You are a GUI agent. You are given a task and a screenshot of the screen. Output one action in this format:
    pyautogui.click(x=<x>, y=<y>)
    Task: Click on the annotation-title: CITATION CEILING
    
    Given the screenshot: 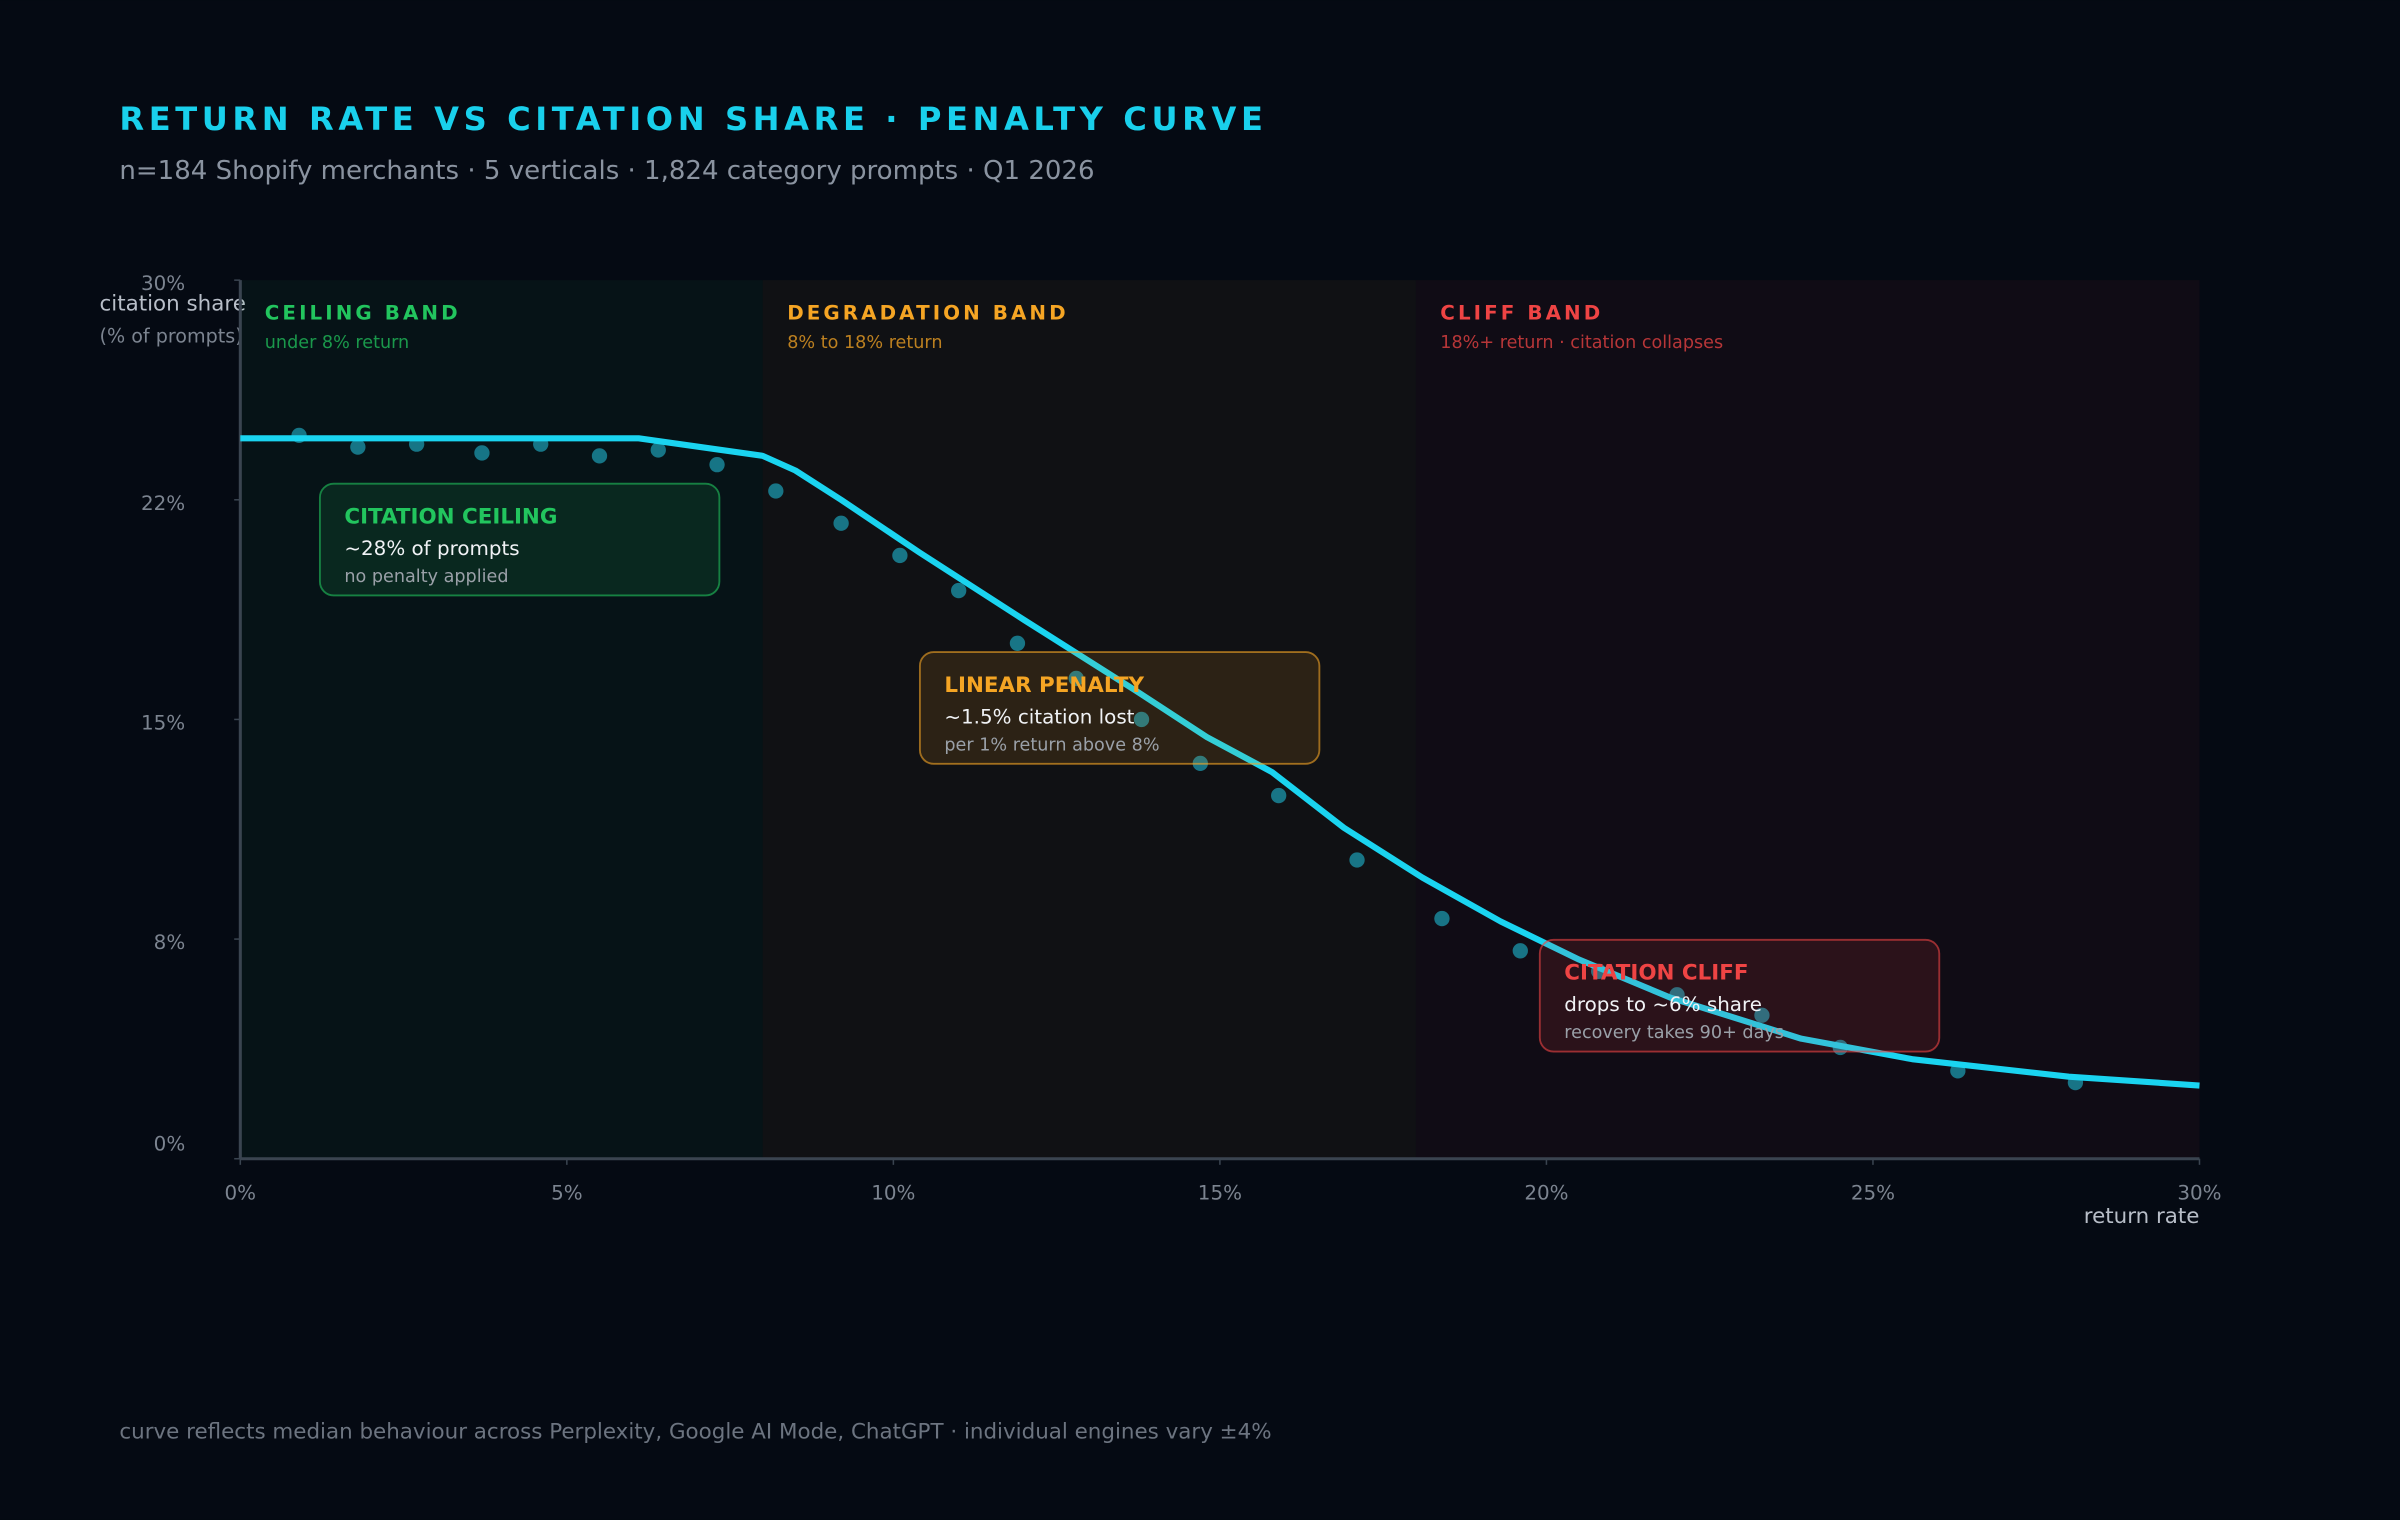 What is the action you would take?
    pyautogui.click(x=450, y=516)
    